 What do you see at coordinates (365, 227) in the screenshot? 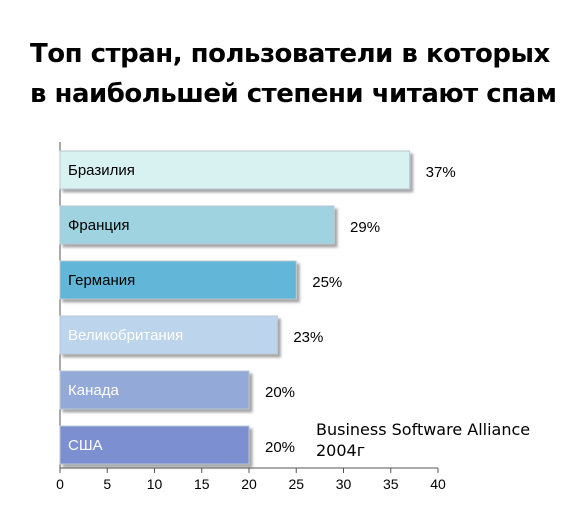
I see `bar-value-label-2: 29%` at bounding box center [365, 227].